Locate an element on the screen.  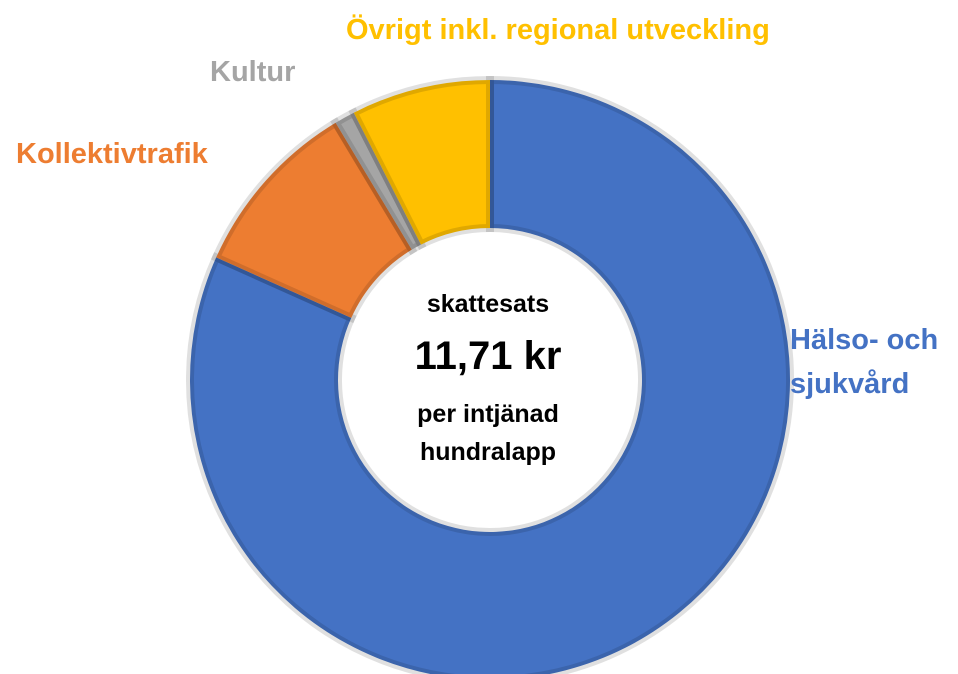
slice-label: Hälso- och sjukvård is located at coordinates (864, 362).